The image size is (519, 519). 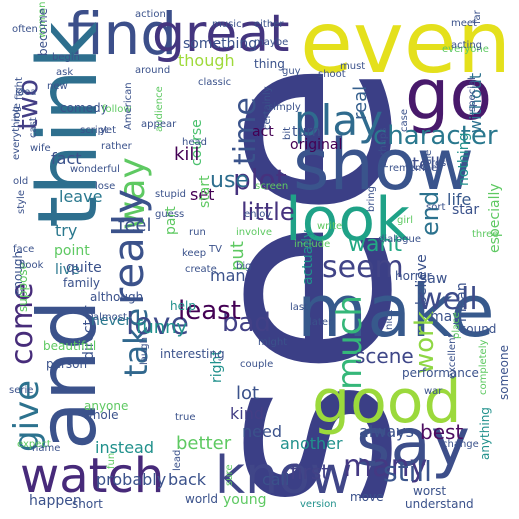 What do you see at coordinates (201, 269) in the screenshot?
I see `word-create: create` at bounding box center [201, 269].